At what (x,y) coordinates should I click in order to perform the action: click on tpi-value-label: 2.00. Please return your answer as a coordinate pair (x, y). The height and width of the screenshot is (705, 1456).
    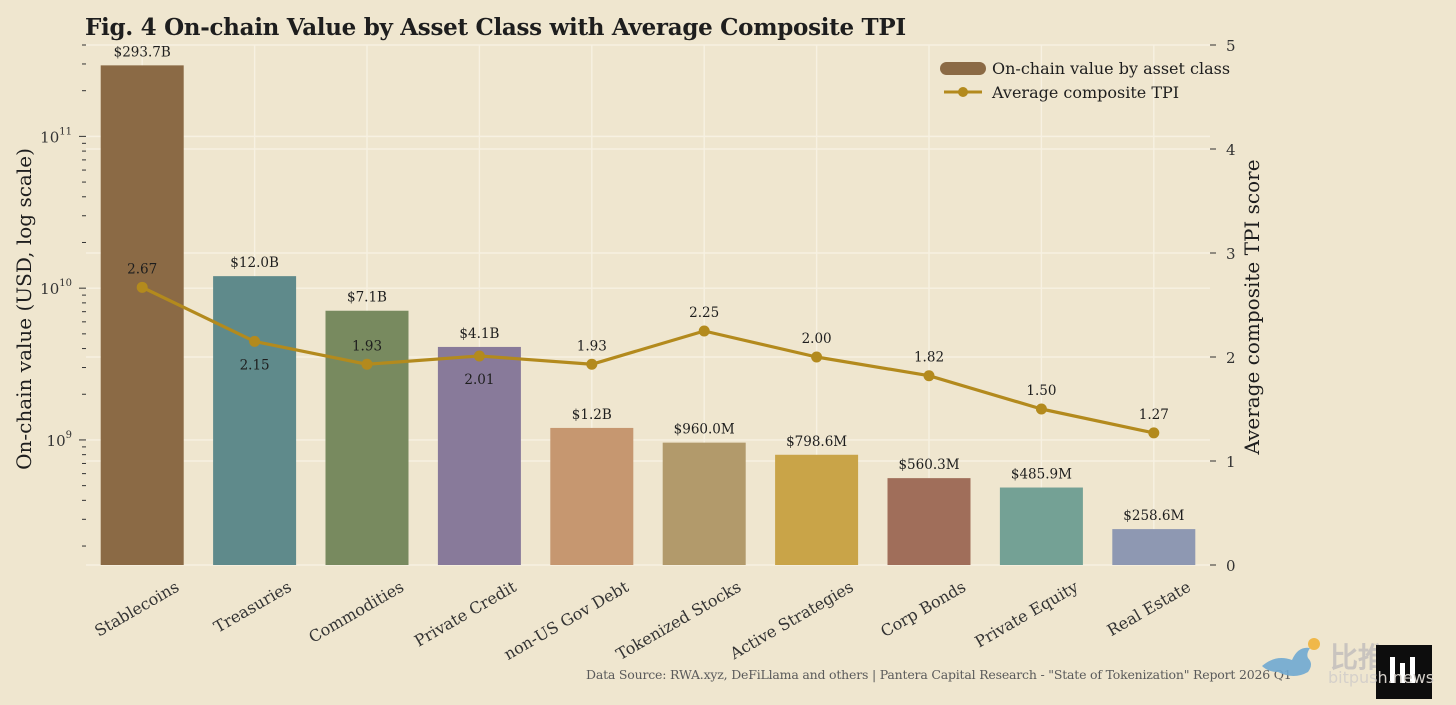
    Looking at the image, I should click on (817, 339).